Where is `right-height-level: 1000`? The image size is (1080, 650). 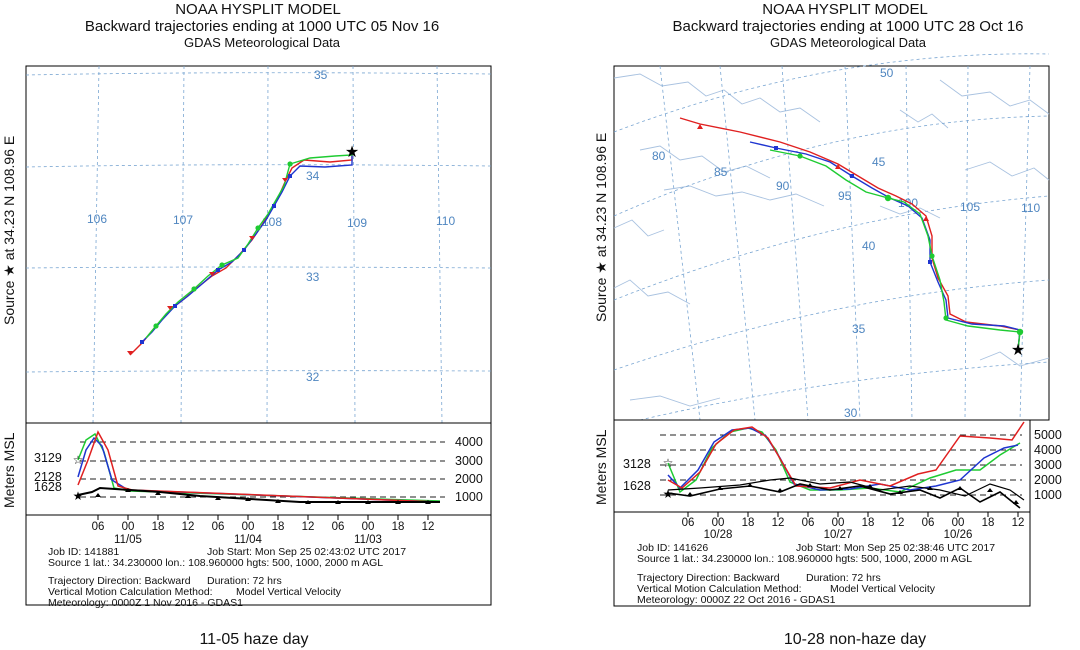
right-height-level: 1000 is located at coordinates (1048, 495).